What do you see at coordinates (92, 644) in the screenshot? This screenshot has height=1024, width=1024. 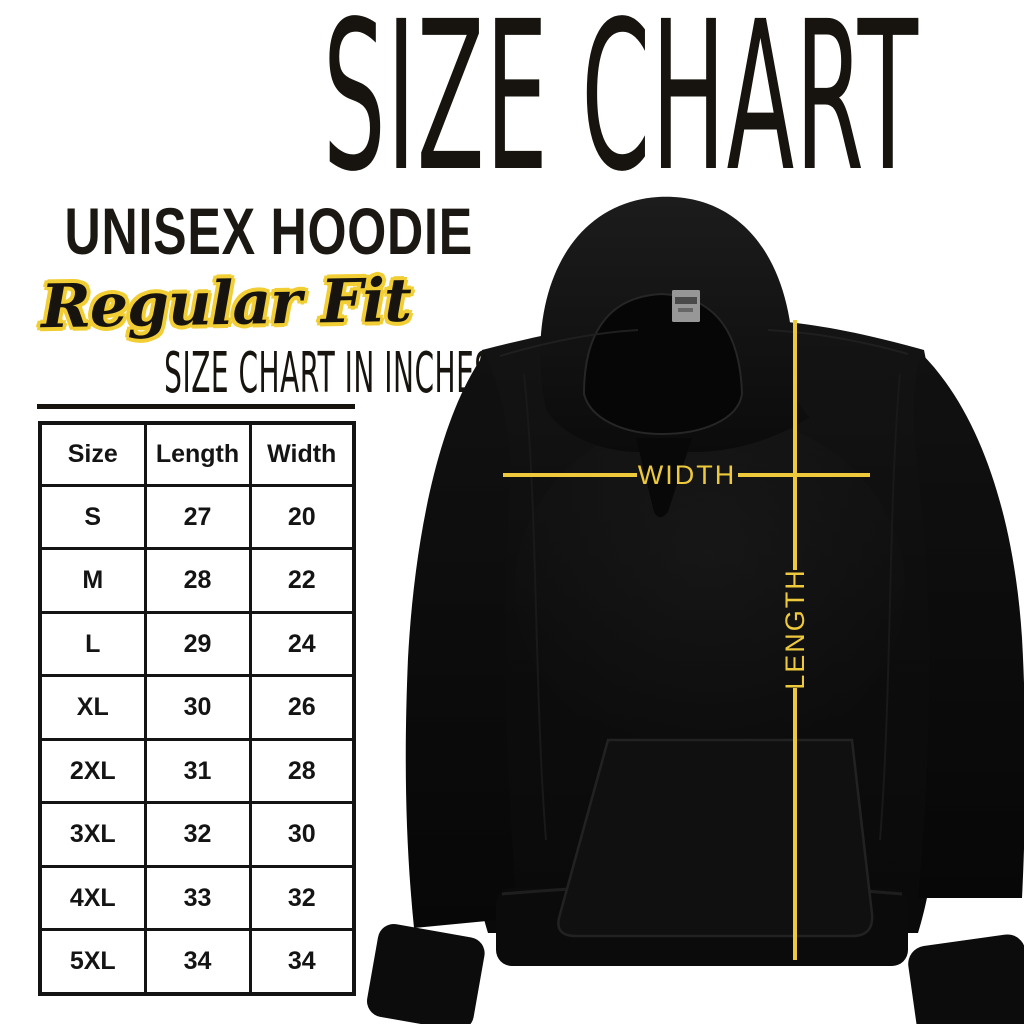 I see `cell-size: L` at bounding box center [92, 644].